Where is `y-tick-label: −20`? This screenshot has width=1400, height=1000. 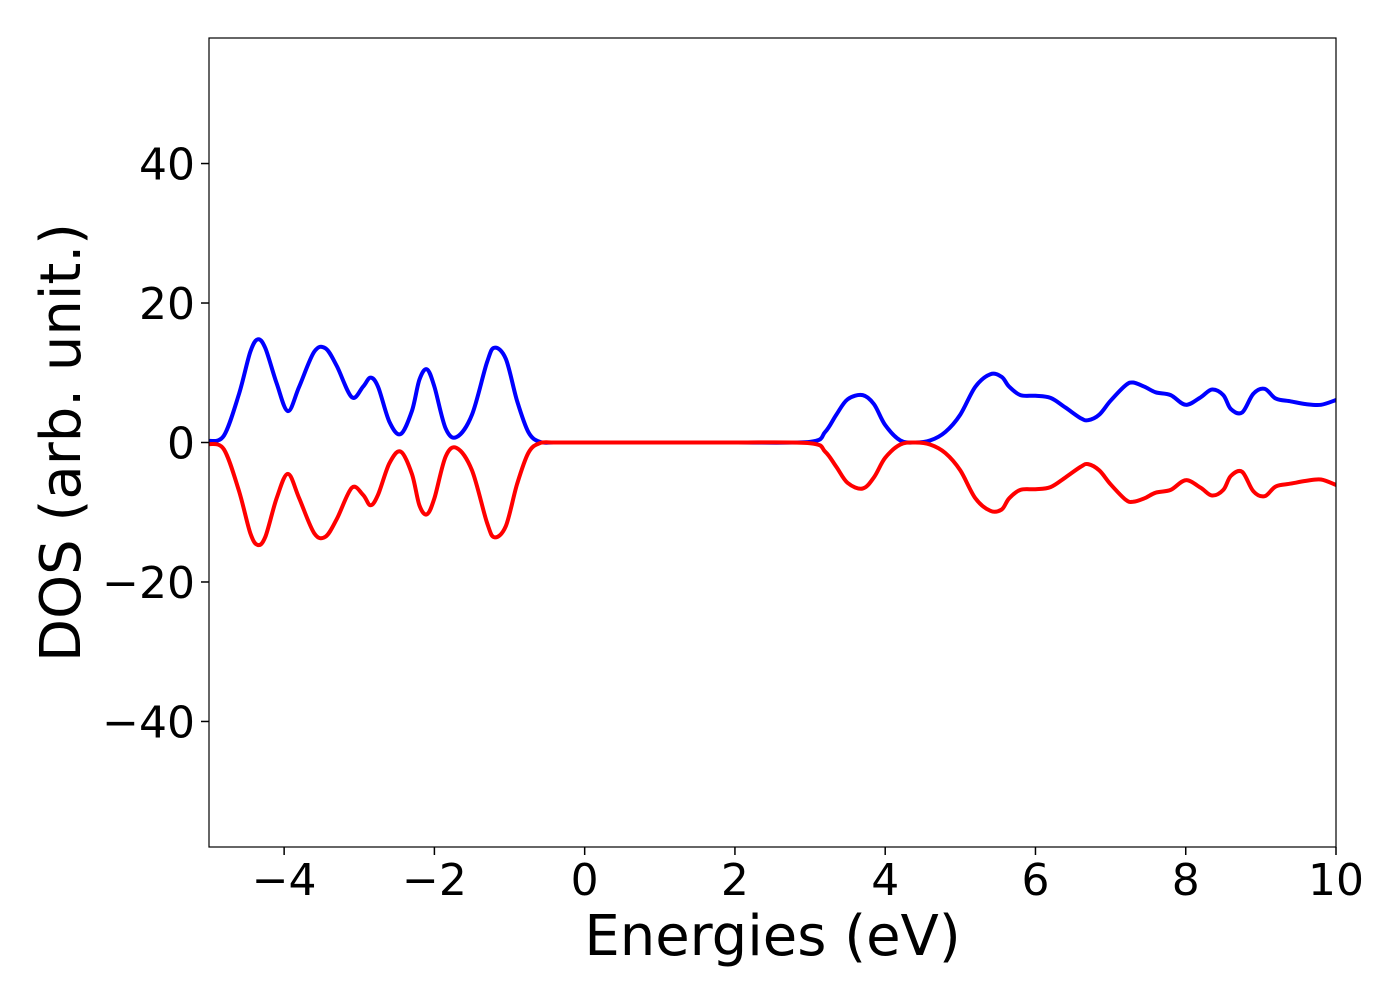
y-tick-label: −20 is located at coordinates (148, 583).